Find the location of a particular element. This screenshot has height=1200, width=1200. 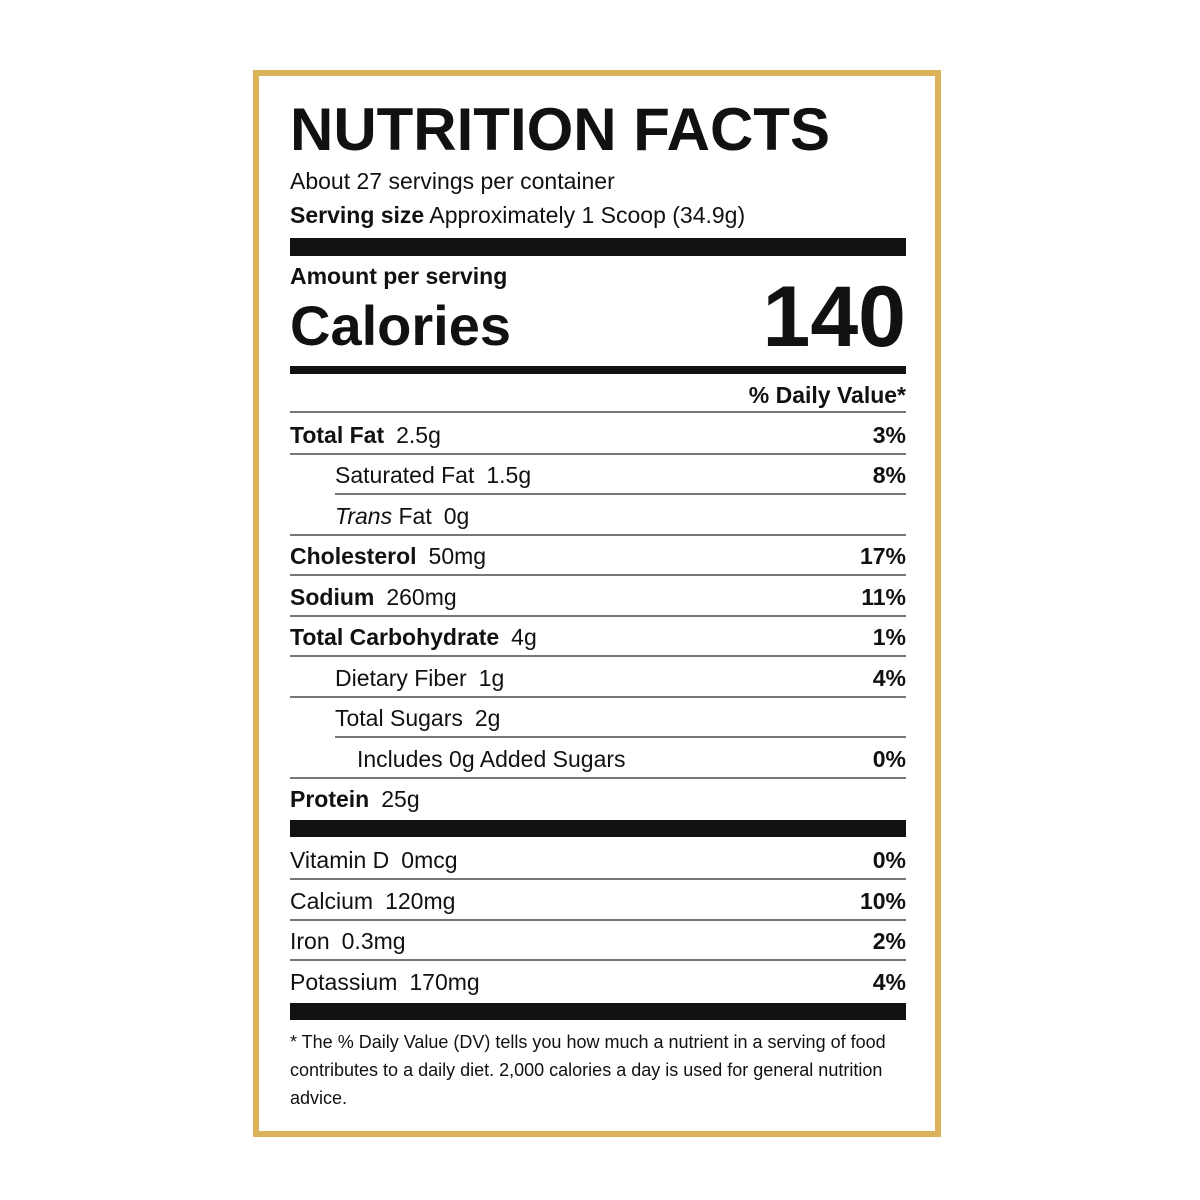

nutrient-amount: 260mg is located at coordinates (421, 597).